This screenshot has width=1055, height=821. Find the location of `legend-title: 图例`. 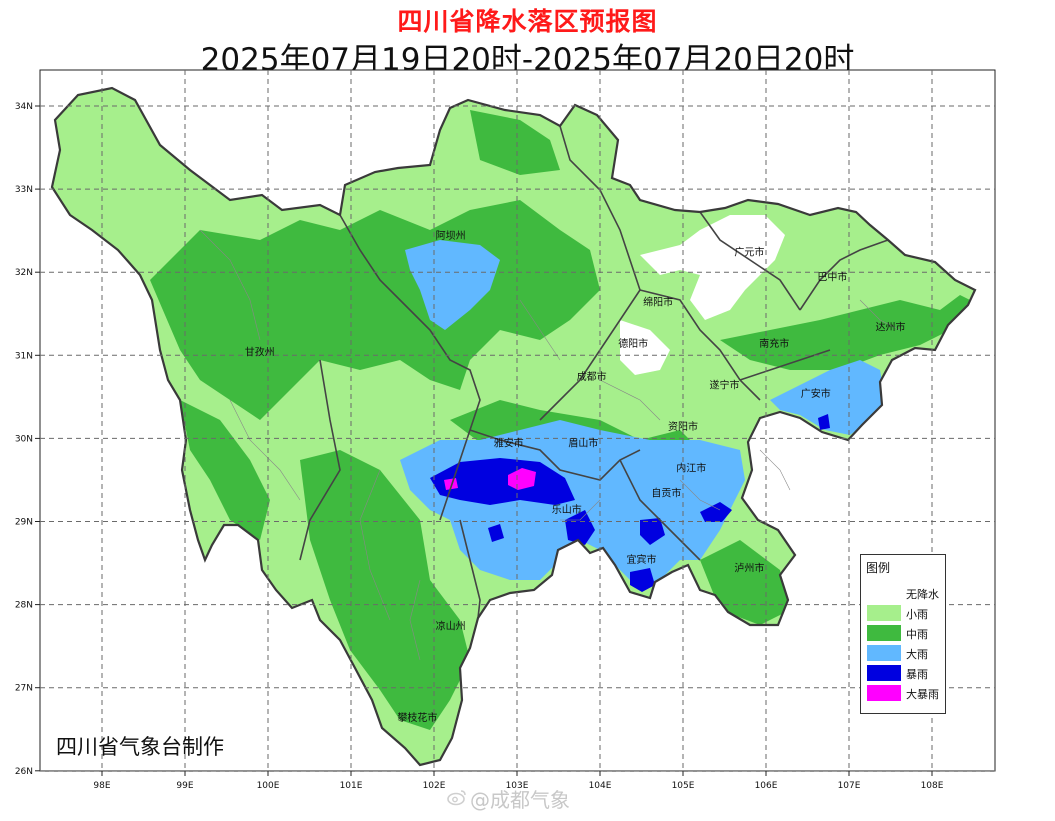

legend-title: 图例 is located at coordinates (878, 568).